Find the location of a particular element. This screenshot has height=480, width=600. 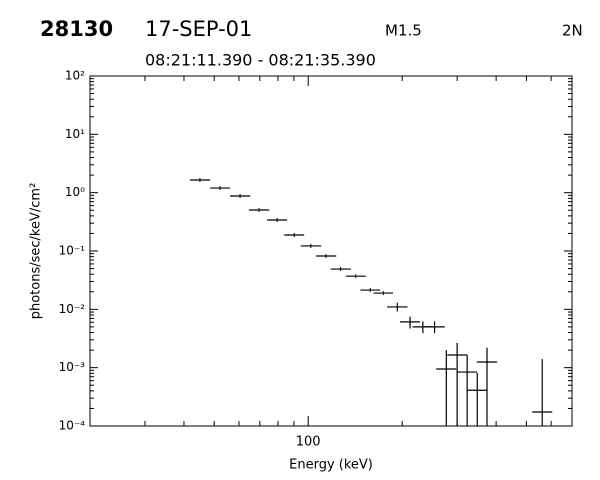

y-tick-label: 10⁻⁴ is located at coordinates (72, 426).